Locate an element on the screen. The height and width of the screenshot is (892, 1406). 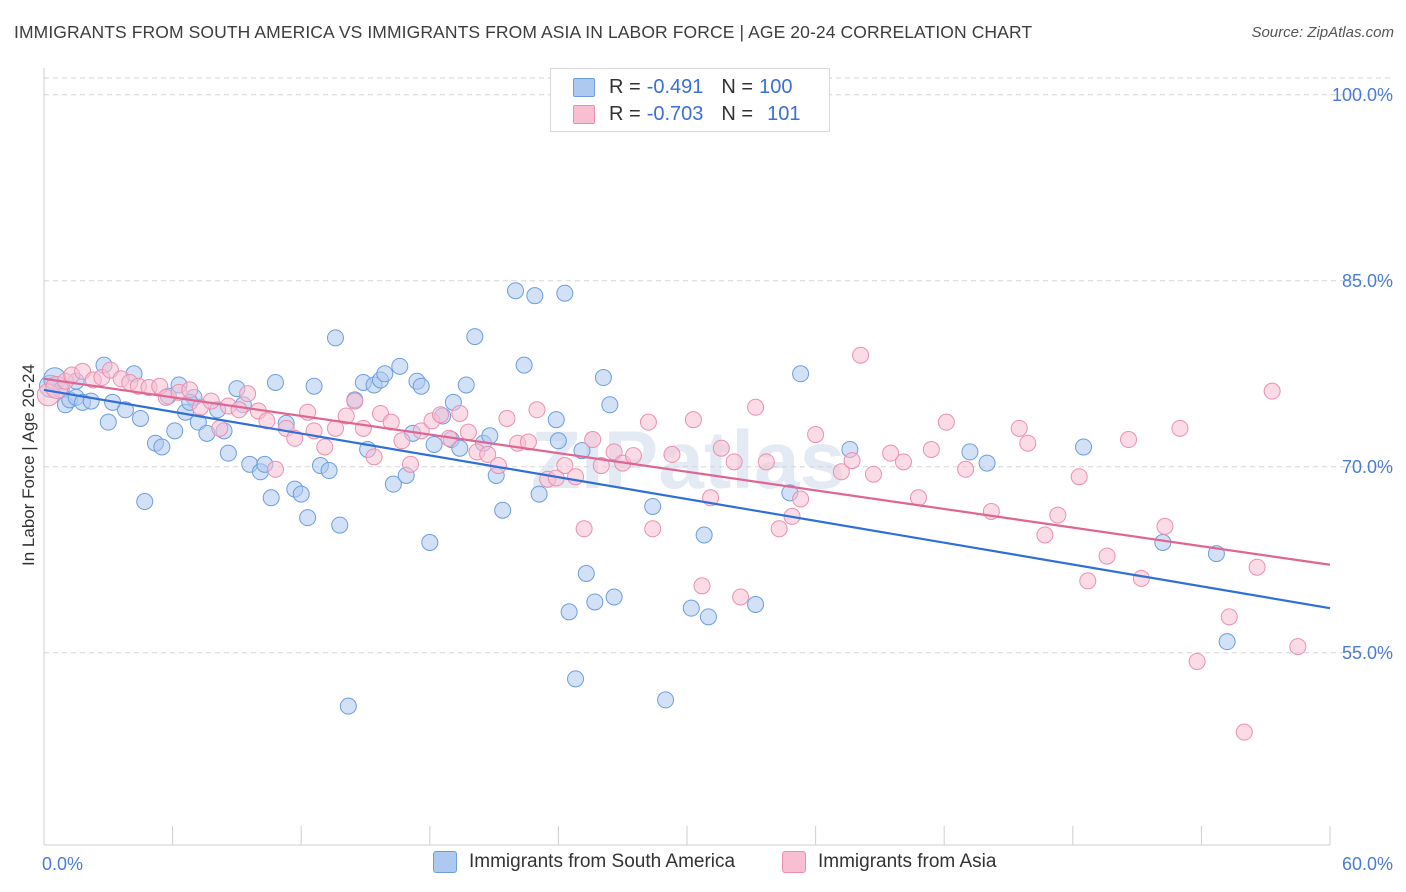
legend-item-south-america: Immigrants from South America is located at coordinates (584, 862).